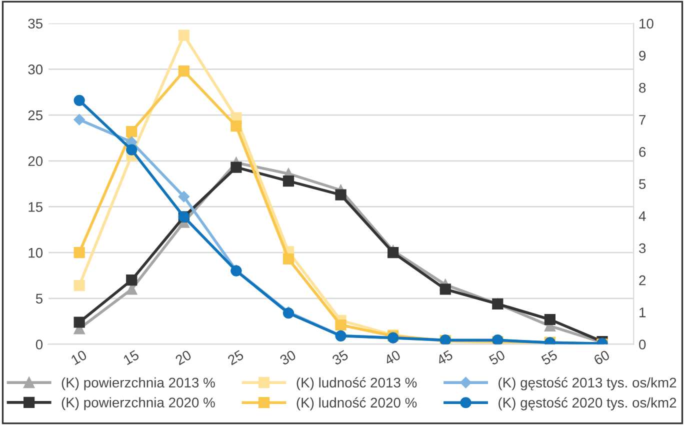 Image resolution: width=685 pixels, height=425 pixels. Describe the element at coordinates (288, 358) in the screenshot. I see `x-tick-label: 30` at that location.